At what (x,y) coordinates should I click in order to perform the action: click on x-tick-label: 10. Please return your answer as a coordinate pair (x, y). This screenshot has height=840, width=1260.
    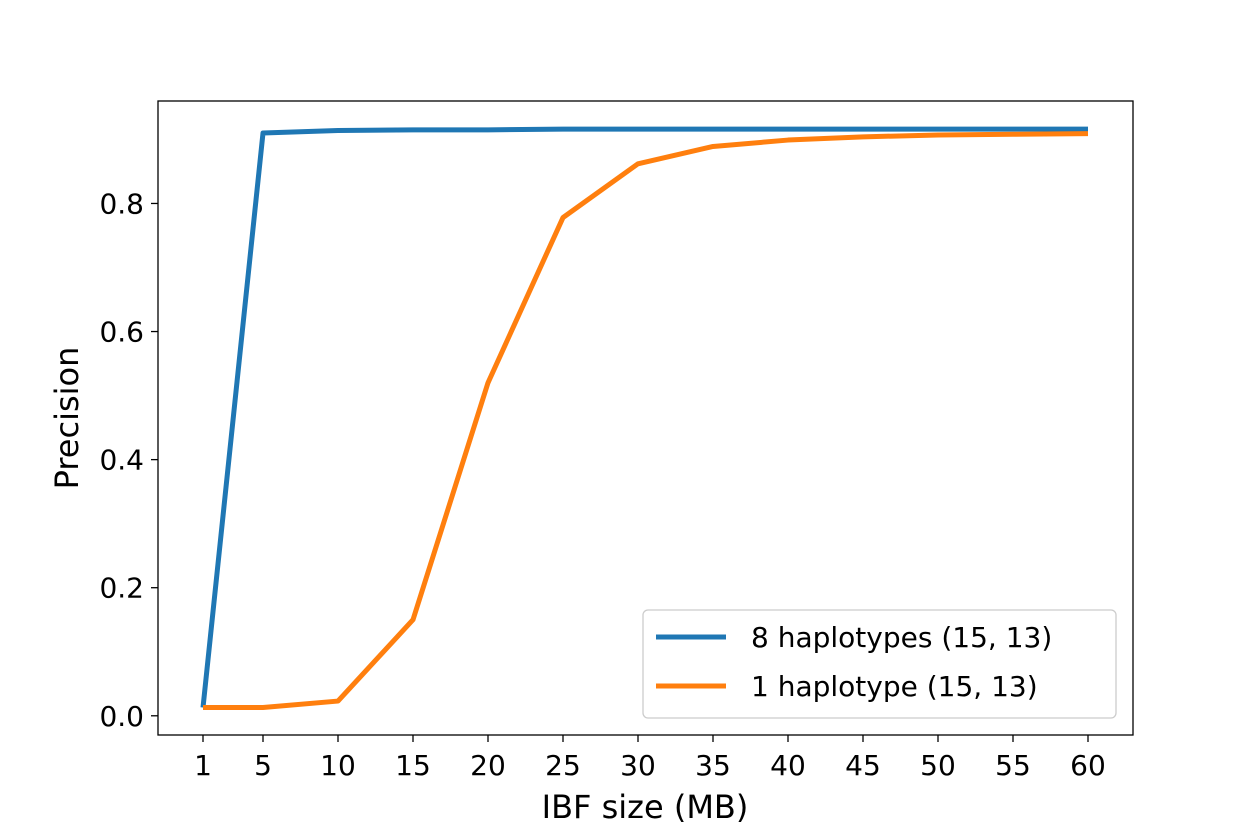
    Looking at the image, I should click on (338, 765).